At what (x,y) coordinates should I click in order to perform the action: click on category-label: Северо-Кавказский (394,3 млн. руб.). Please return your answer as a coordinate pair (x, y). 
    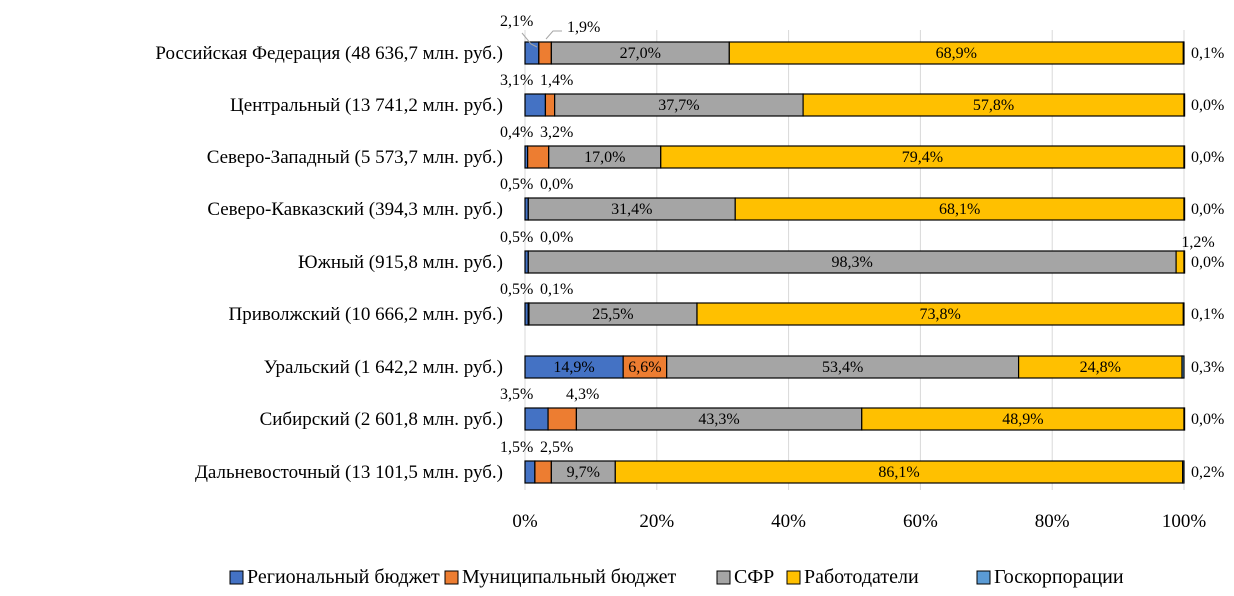
    Looking at the image, I should click on (355, 209).